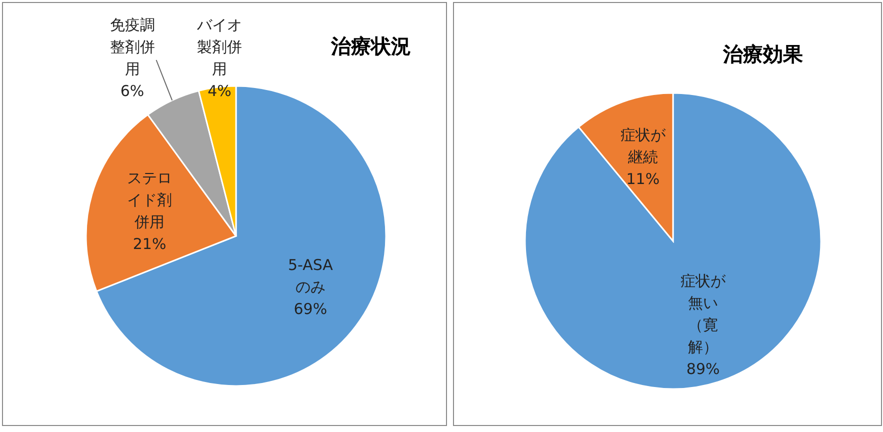  Describe the element at coordinates (703, 369) in the screenshot. I see `data-label: 89%` at that location.